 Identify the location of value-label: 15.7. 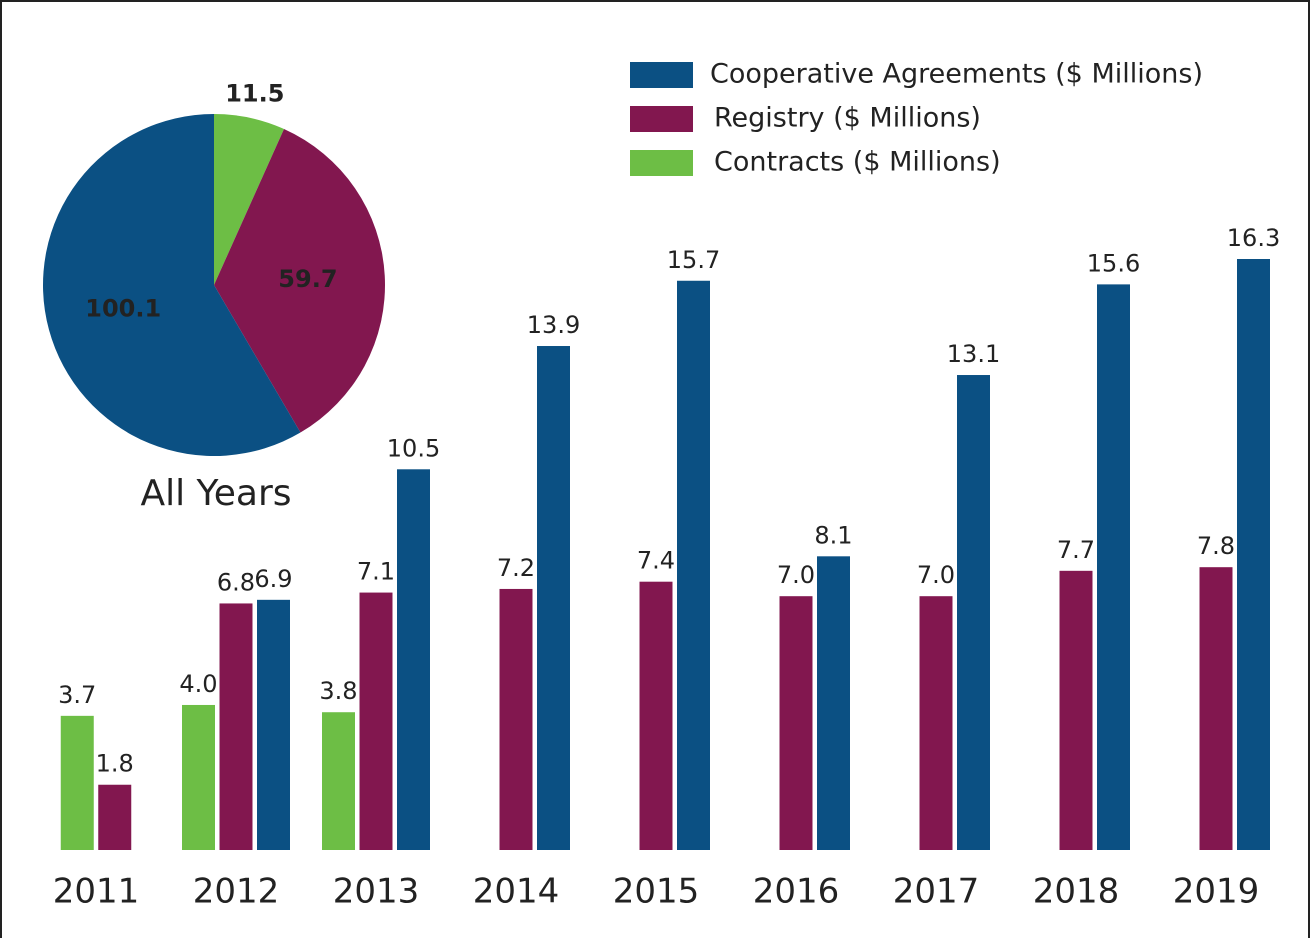
(693, 260).